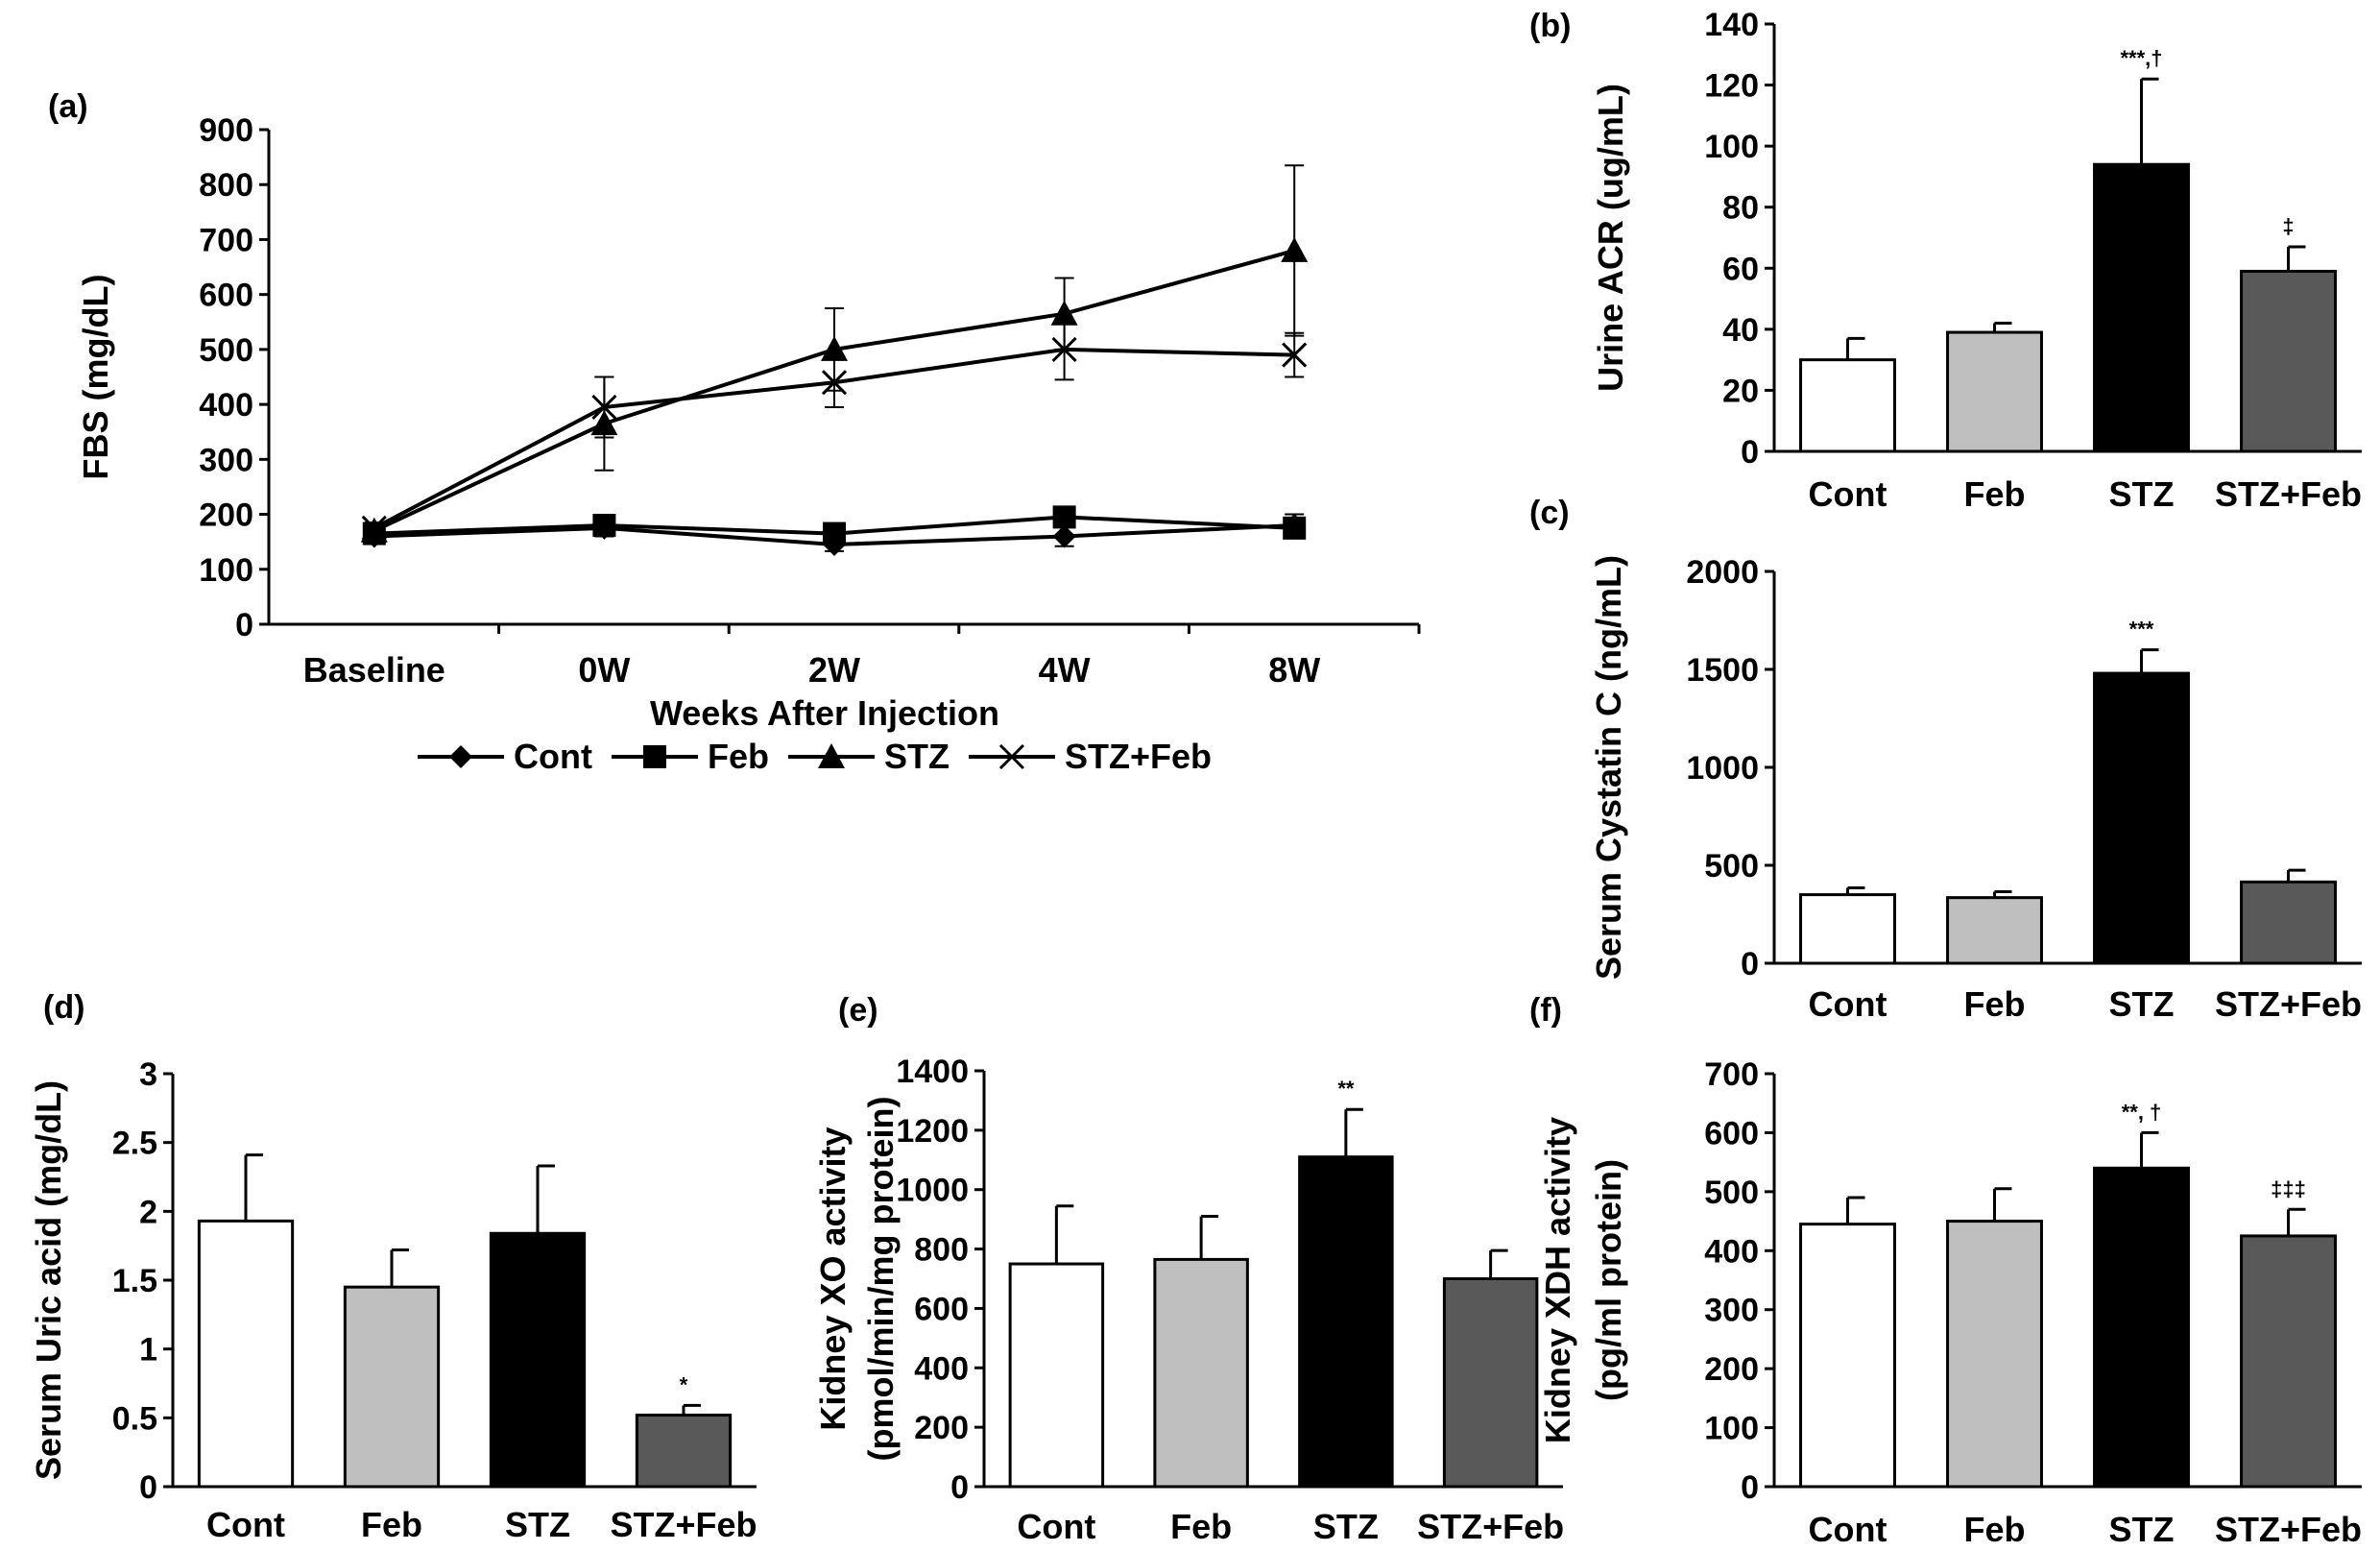 Image resolution: width=2380 pixels, height=1551 pixels. I want to click on panel-d-ylabel: Serum Uric acid (mg/dL), so click(48, 1280).